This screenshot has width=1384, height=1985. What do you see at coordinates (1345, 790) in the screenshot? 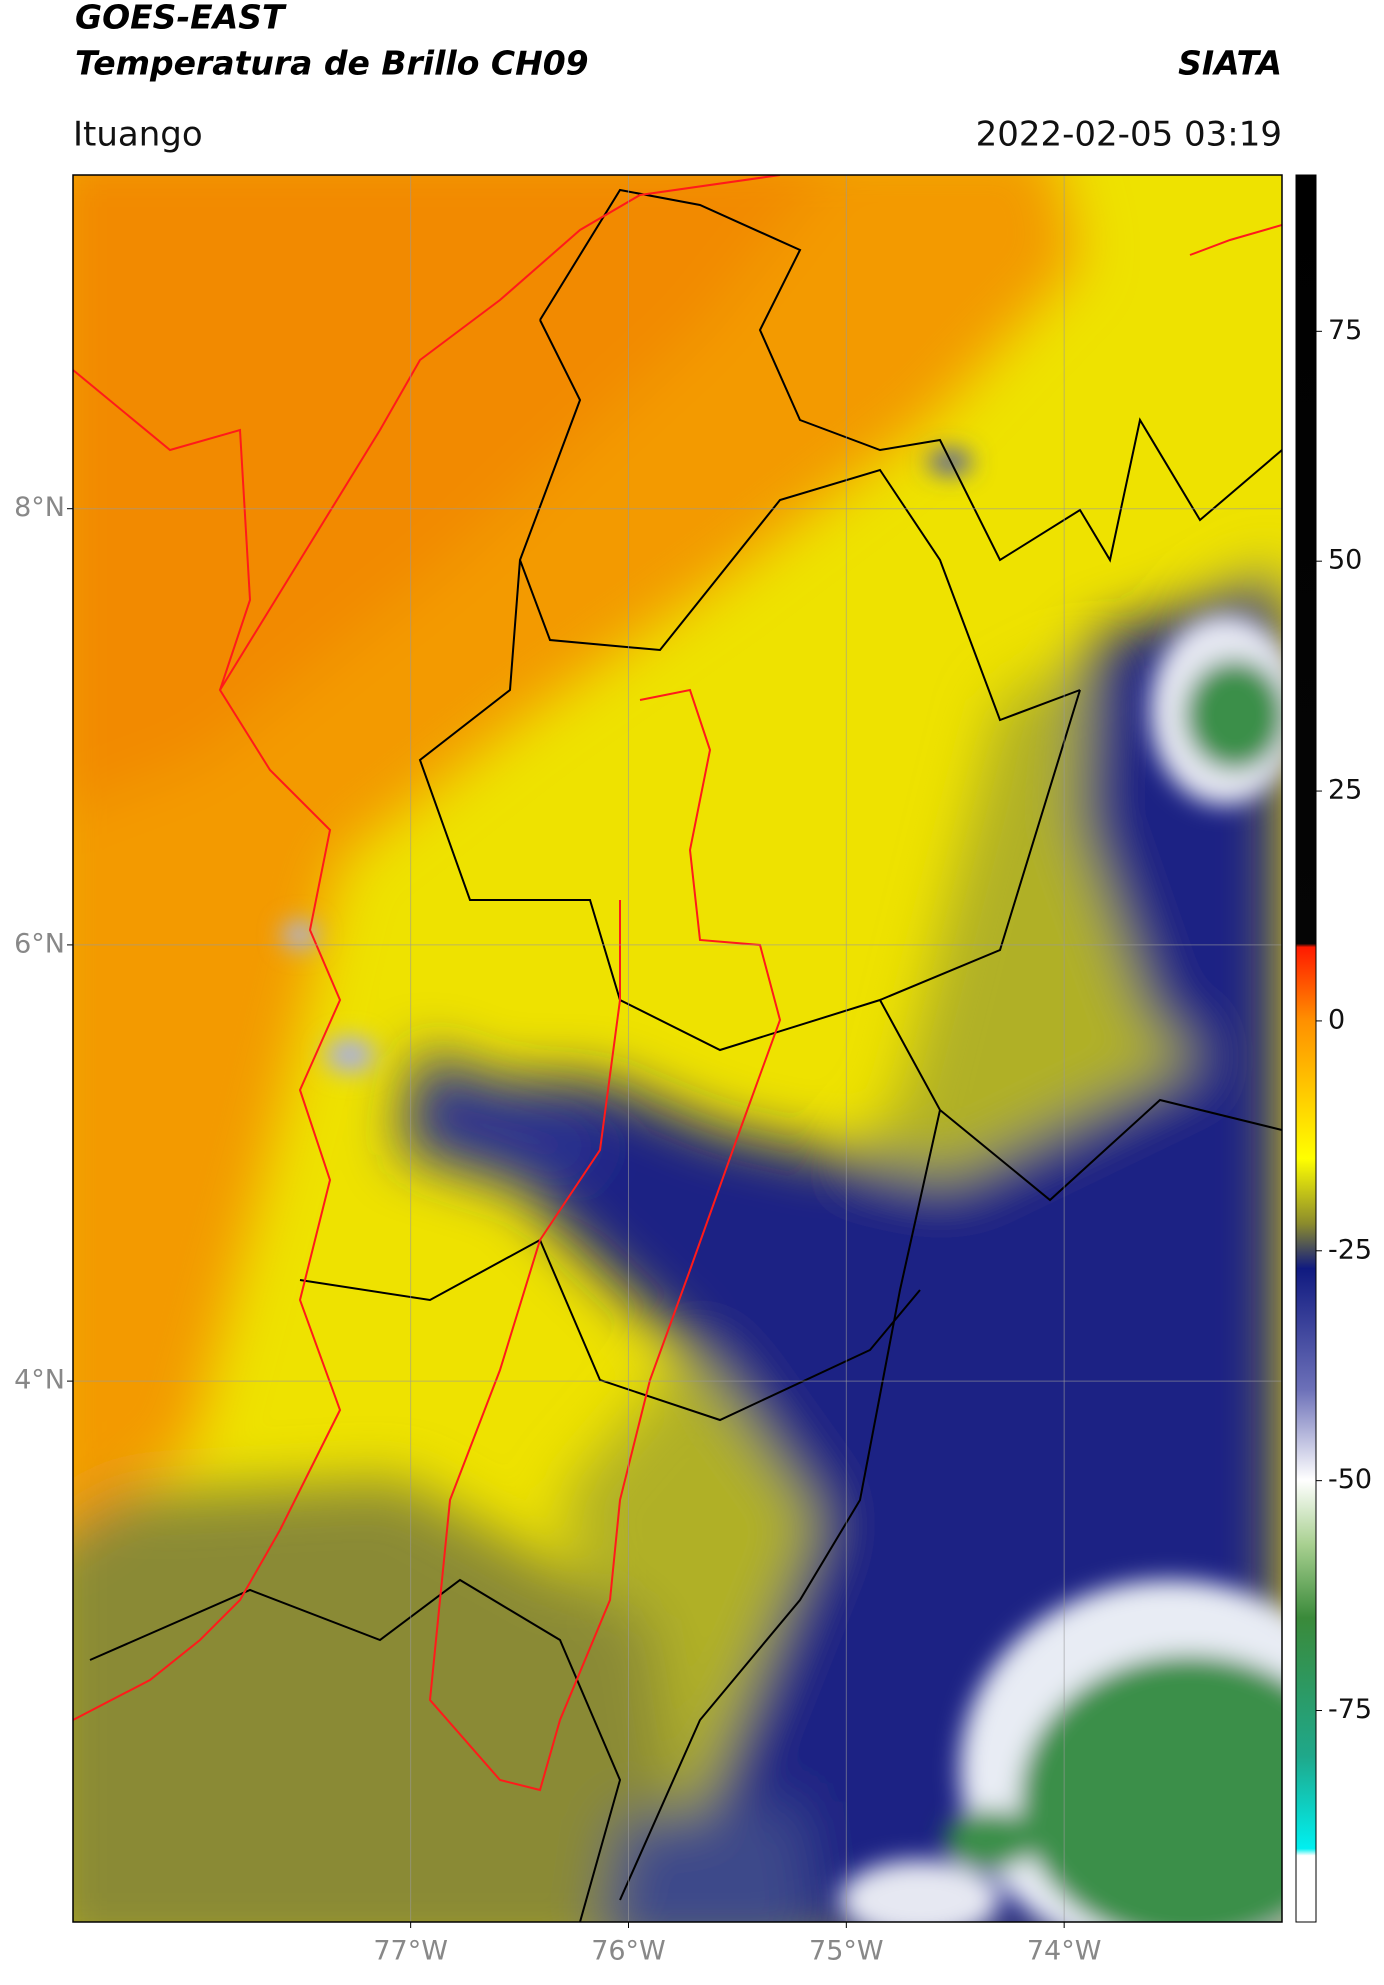
I see `colorbar-tick-label: 25` at bounding box center [1345, 790].